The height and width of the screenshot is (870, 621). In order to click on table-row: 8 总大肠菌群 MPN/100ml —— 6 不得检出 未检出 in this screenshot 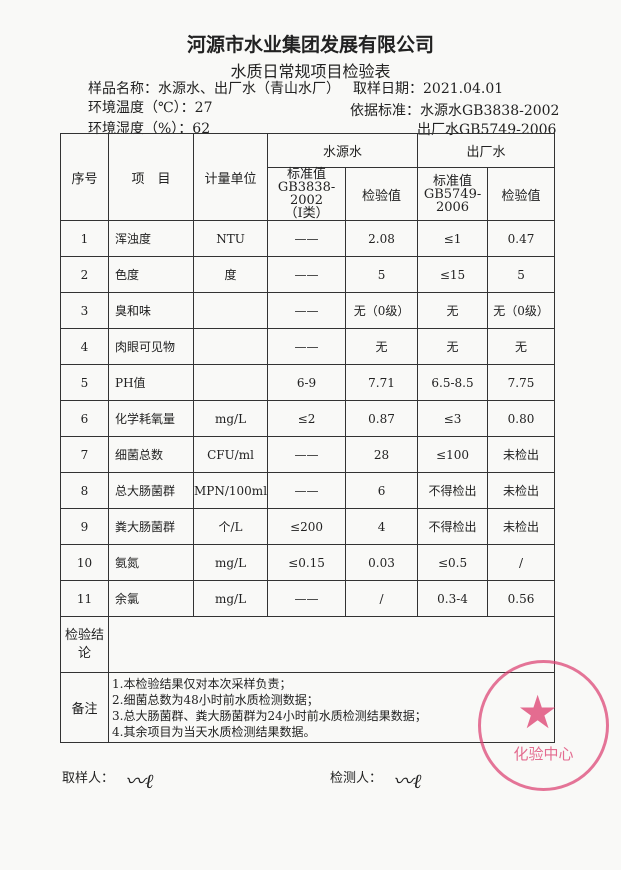, I will do `click(308, 490)`.